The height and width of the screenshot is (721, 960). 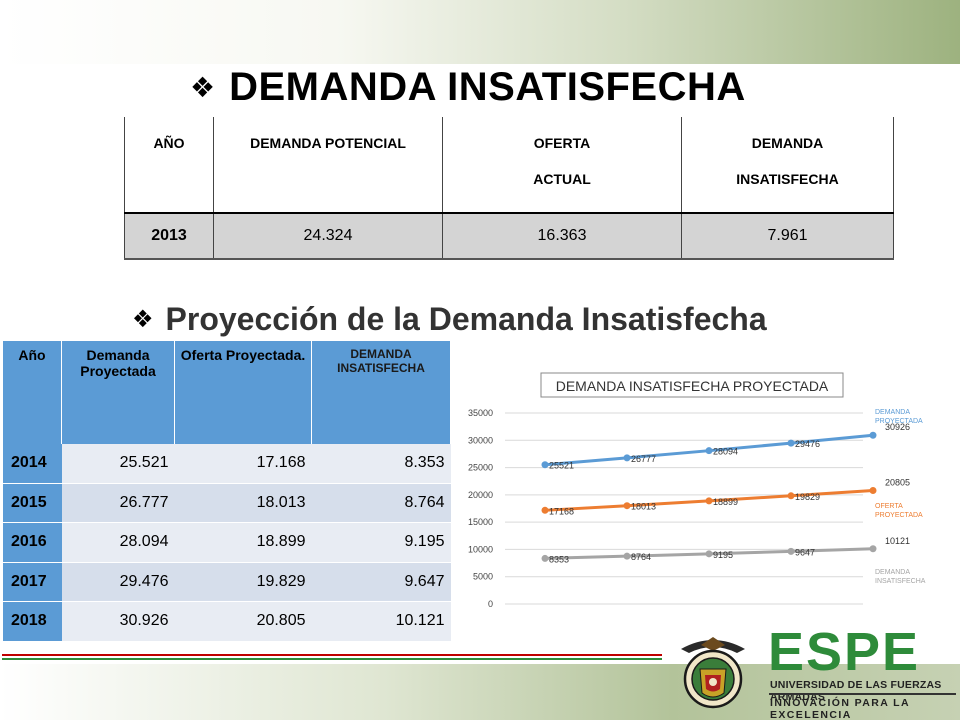 What do you see at coordinates (243, 464) in the screenshot?
I see `cell-offer: 17.168` at bounding box center [243, 464].